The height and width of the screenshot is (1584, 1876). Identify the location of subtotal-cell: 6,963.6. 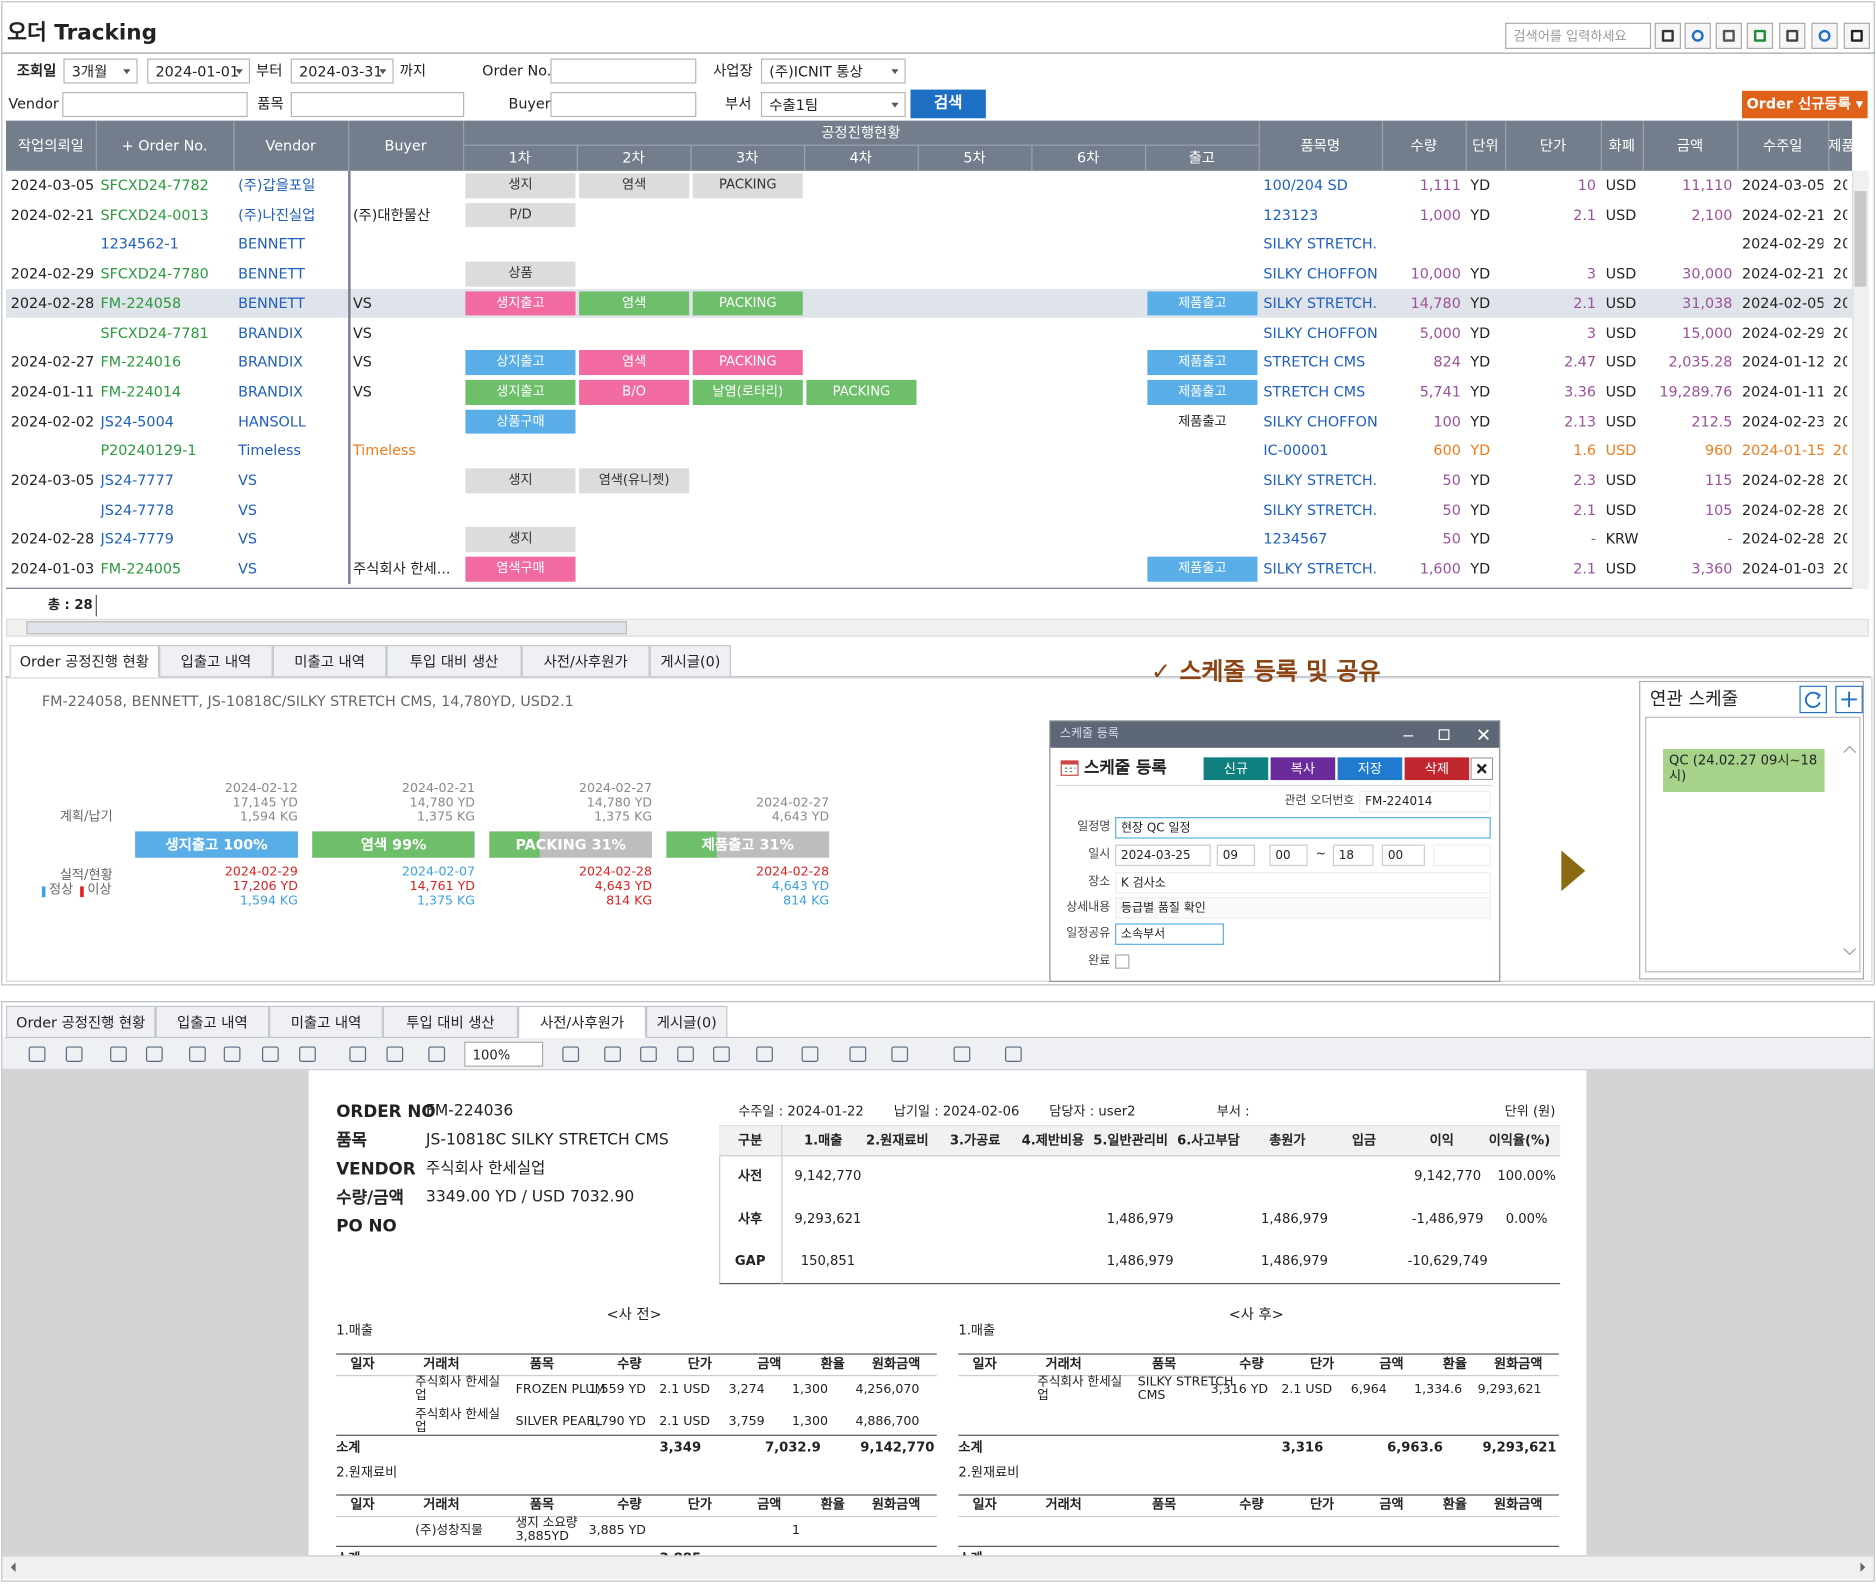
(1415, 1447).